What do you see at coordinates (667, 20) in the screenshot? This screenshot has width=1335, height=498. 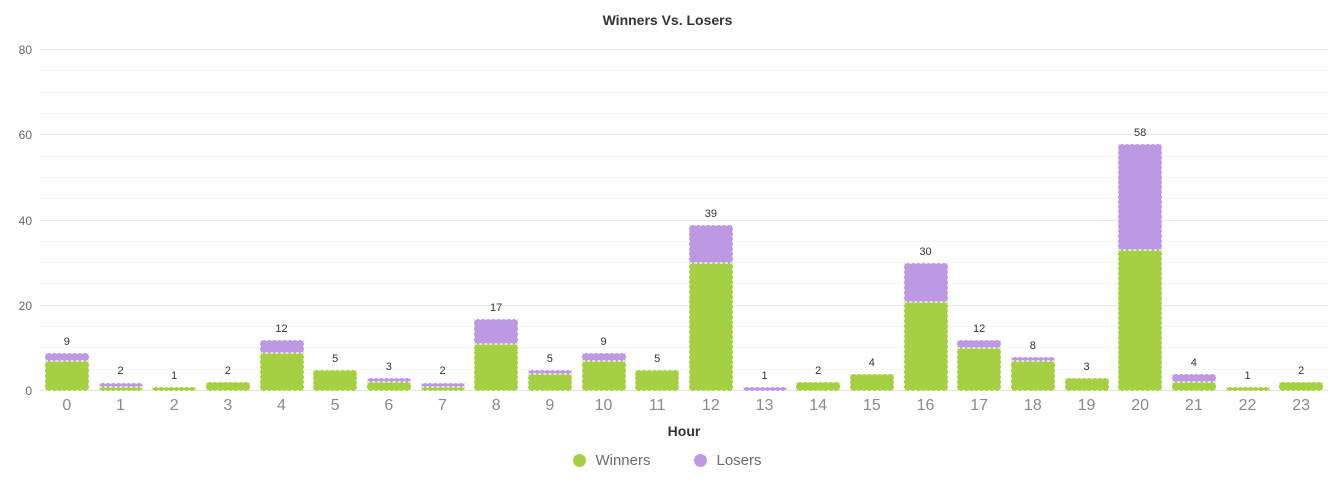 I see `chart-title: Winners Vs. Losers` at bounding box center [667, 20].